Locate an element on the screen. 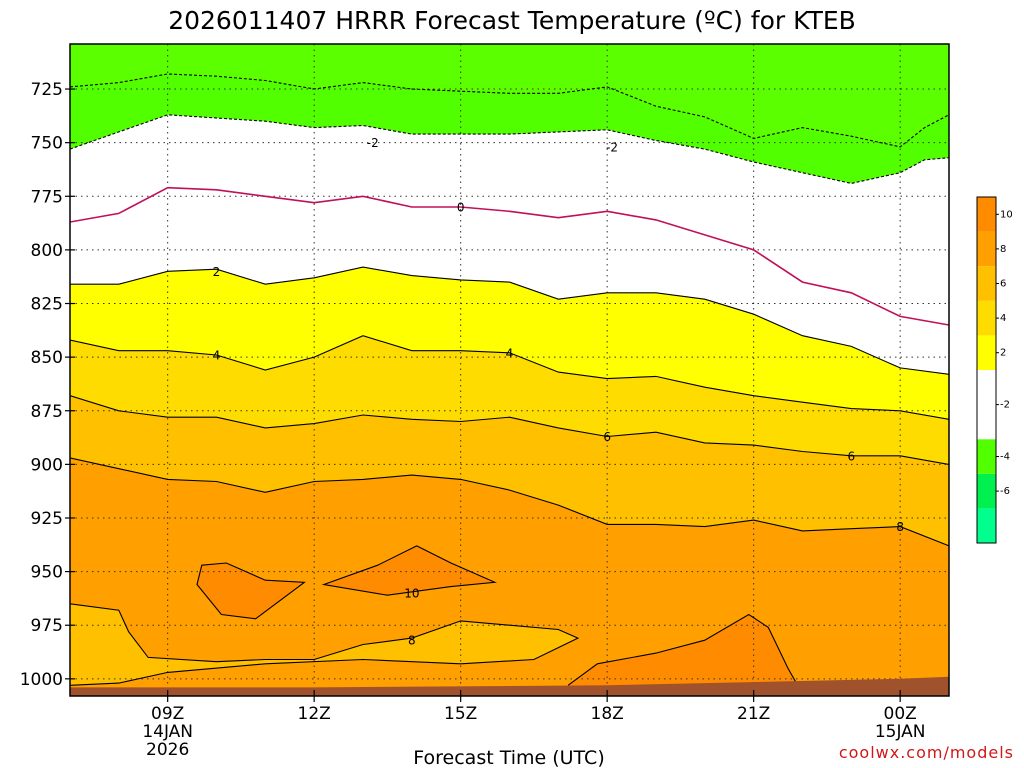  y-axis: 725 750 775 800 825 850 875 900 925 950 975 1000 is located at coordinates (47, 385).